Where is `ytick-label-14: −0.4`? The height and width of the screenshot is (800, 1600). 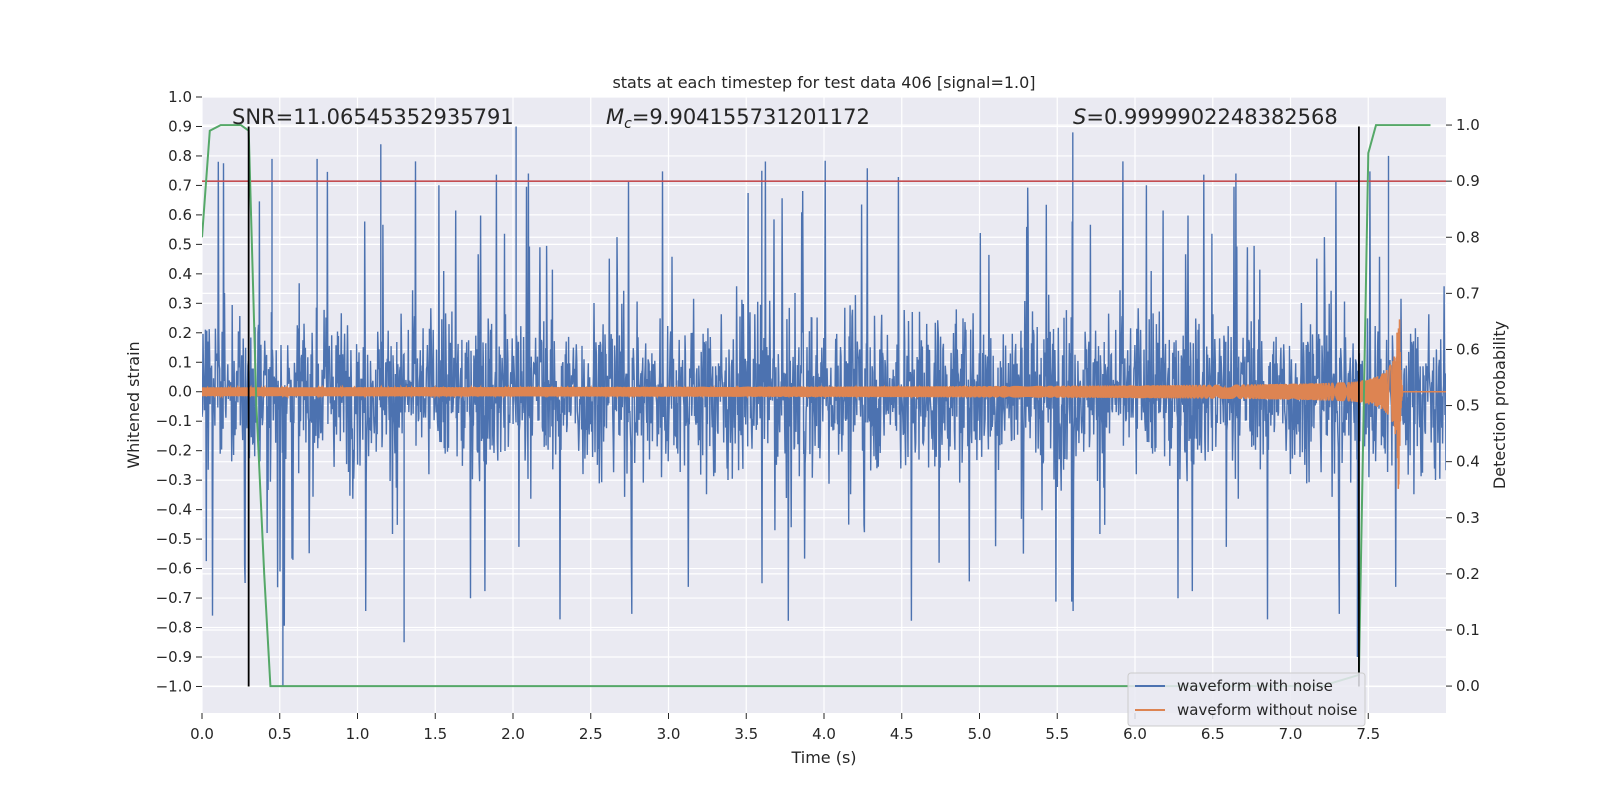 ytick-label-14: −0.4 is located at coordinates (174, 510).